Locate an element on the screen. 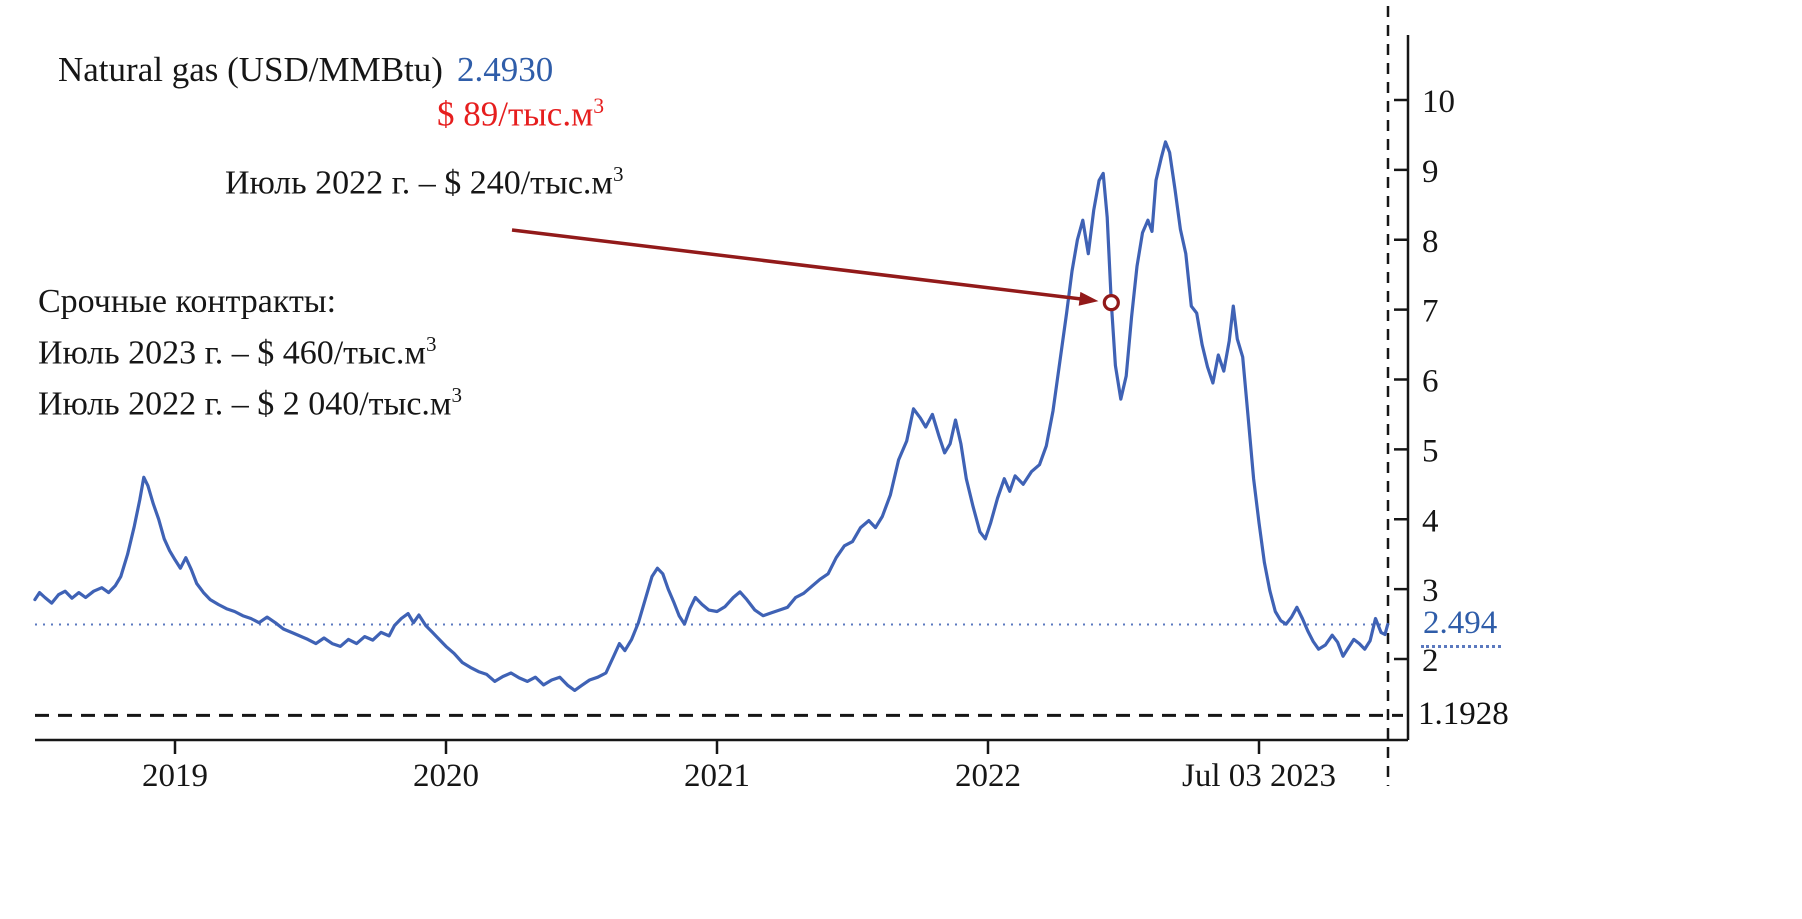  contracts-line-2022: Июль 2022 г. – $ 2 040/тыс.м3 is located at coordinates (250, 403).